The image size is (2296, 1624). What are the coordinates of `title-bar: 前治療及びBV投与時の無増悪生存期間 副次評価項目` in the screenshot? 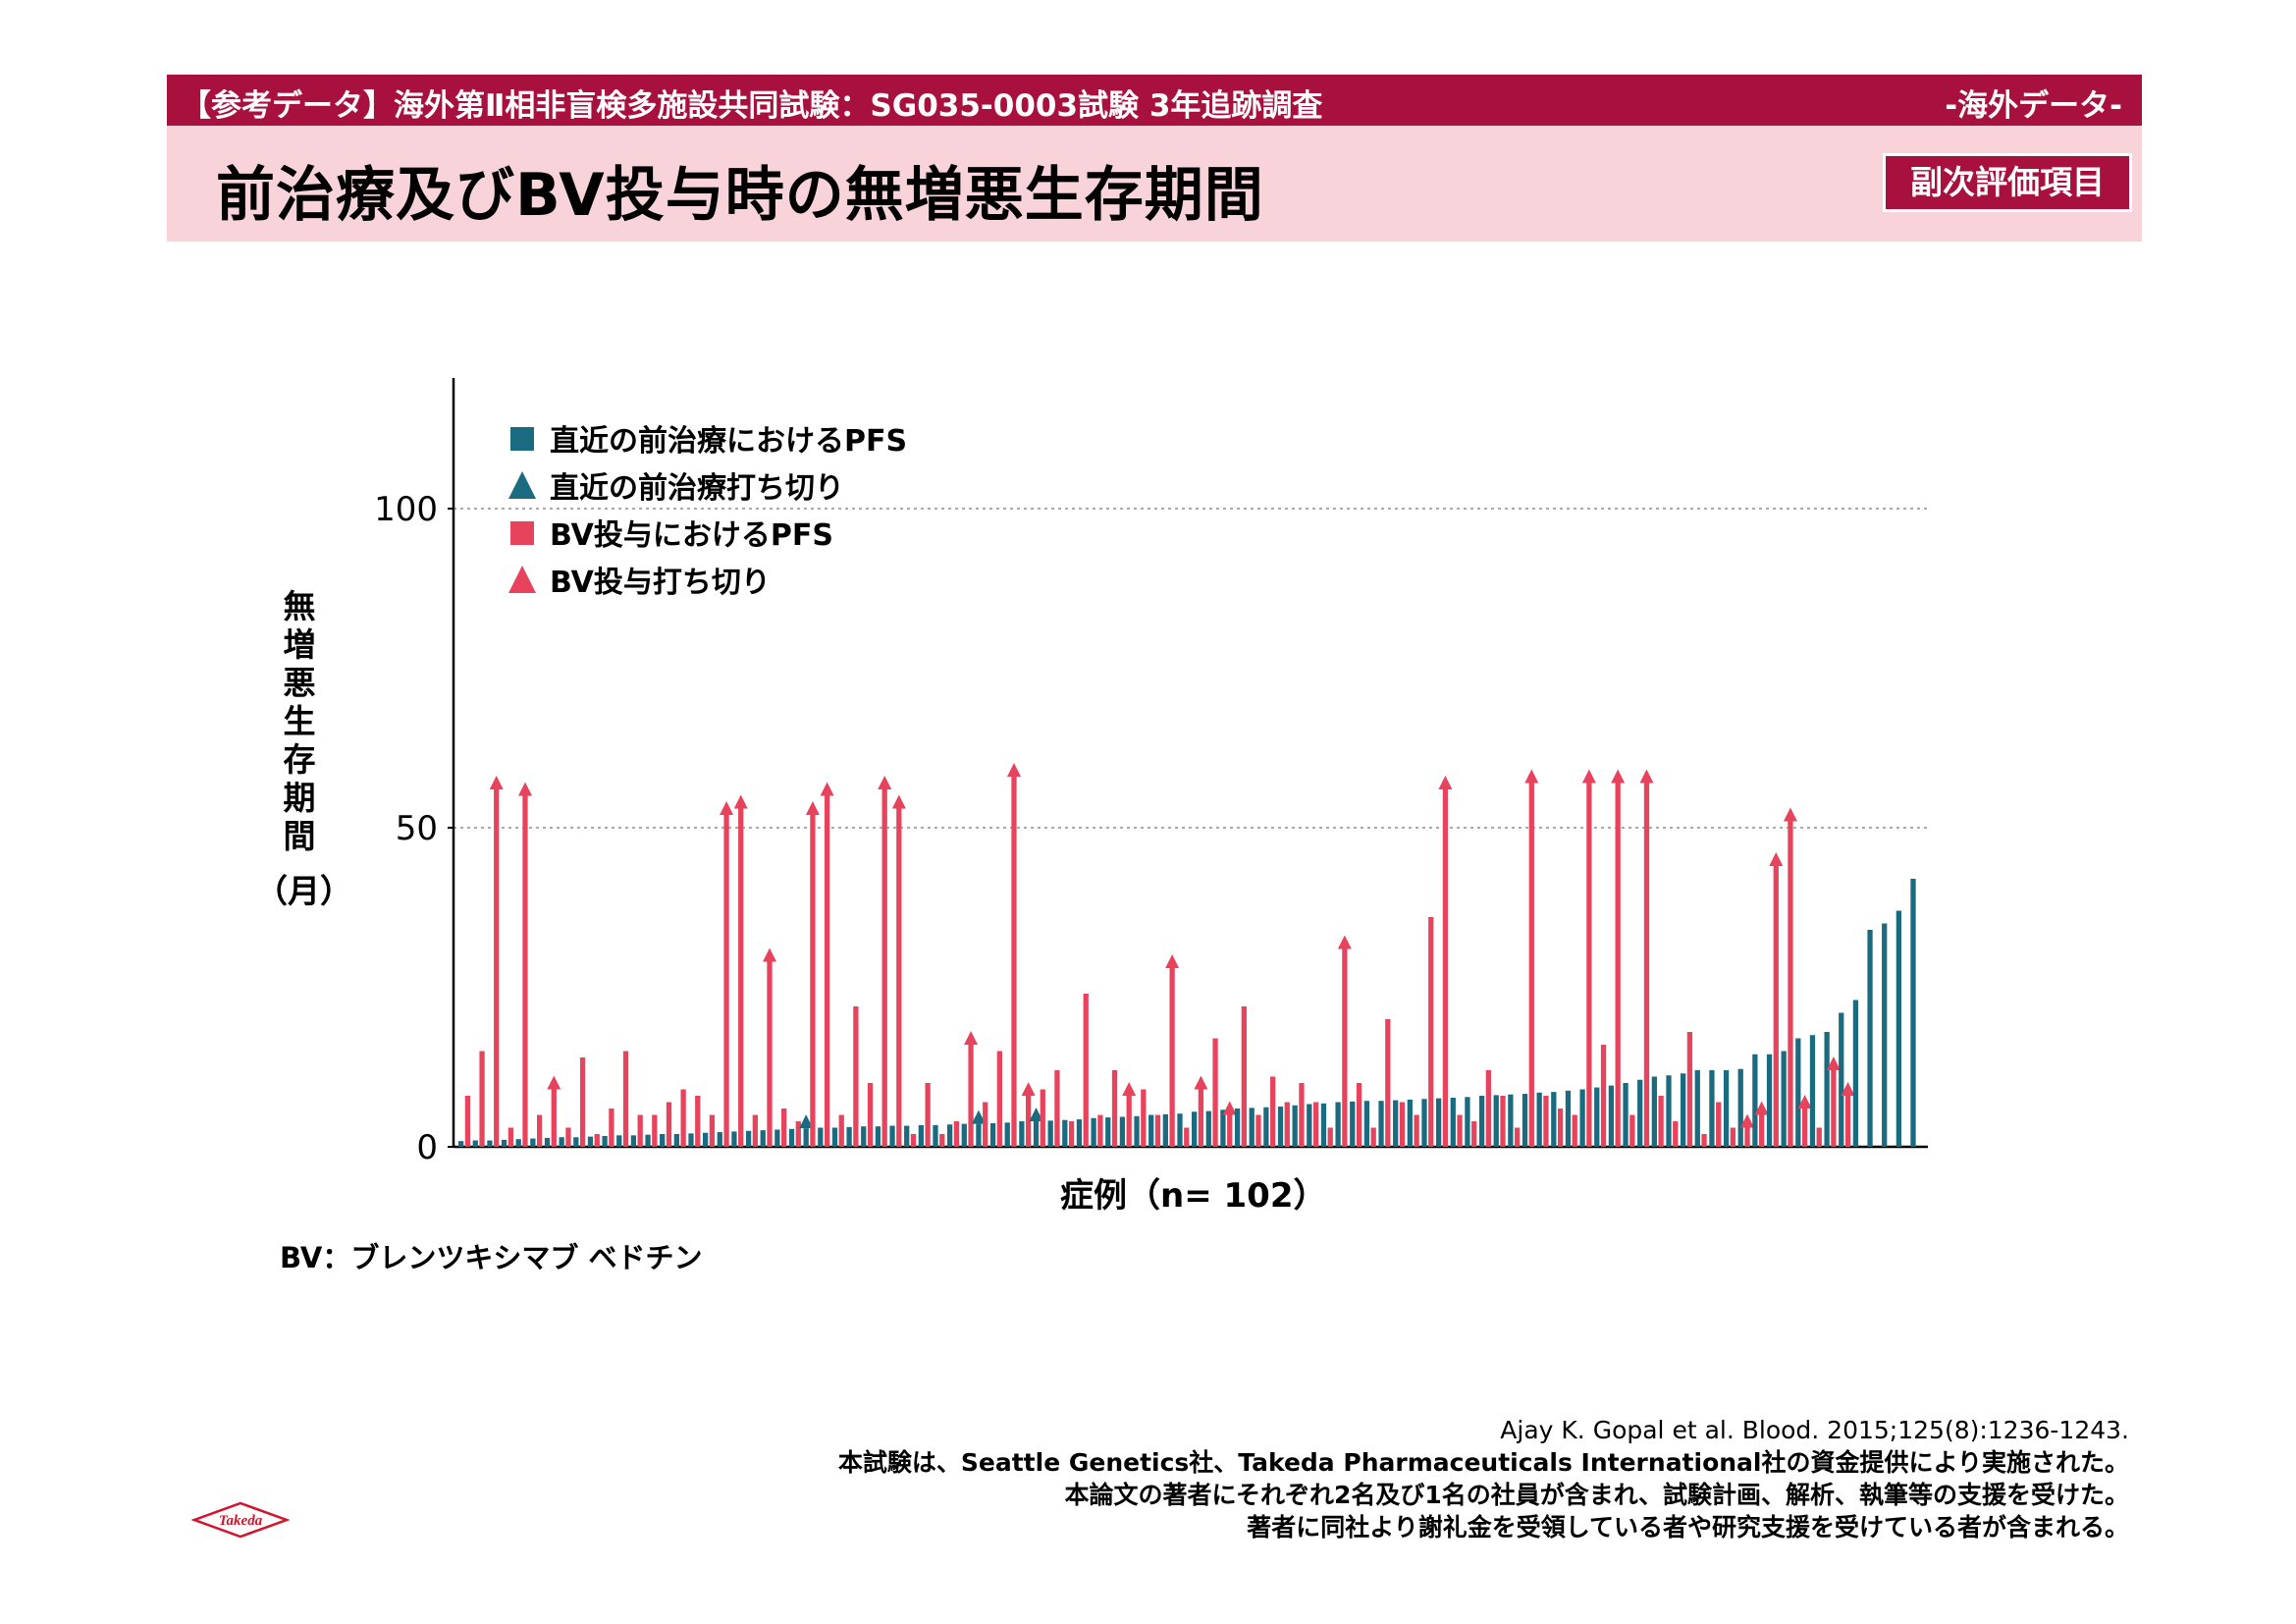 It's located at (1154, 184).